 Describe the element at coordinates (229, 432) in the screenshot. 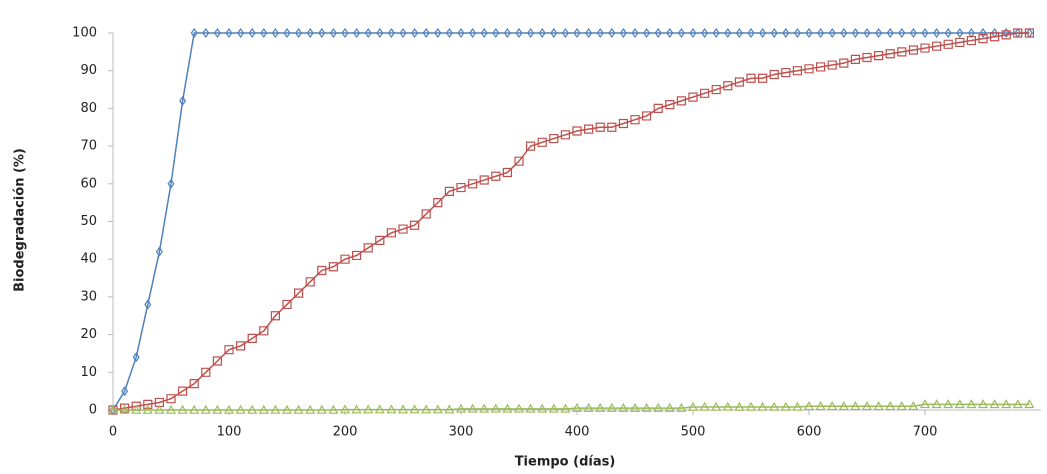

I see `x-tick-label: 100` at that location.